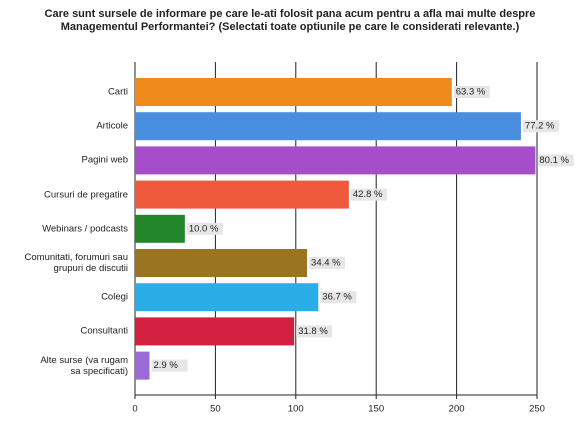 The width and height of the screenshot is (580, 434). What do you see at coordinates (296, 409) in the screenshot?
I see `x-tick-label: 100` at bounding box center [296, 409].